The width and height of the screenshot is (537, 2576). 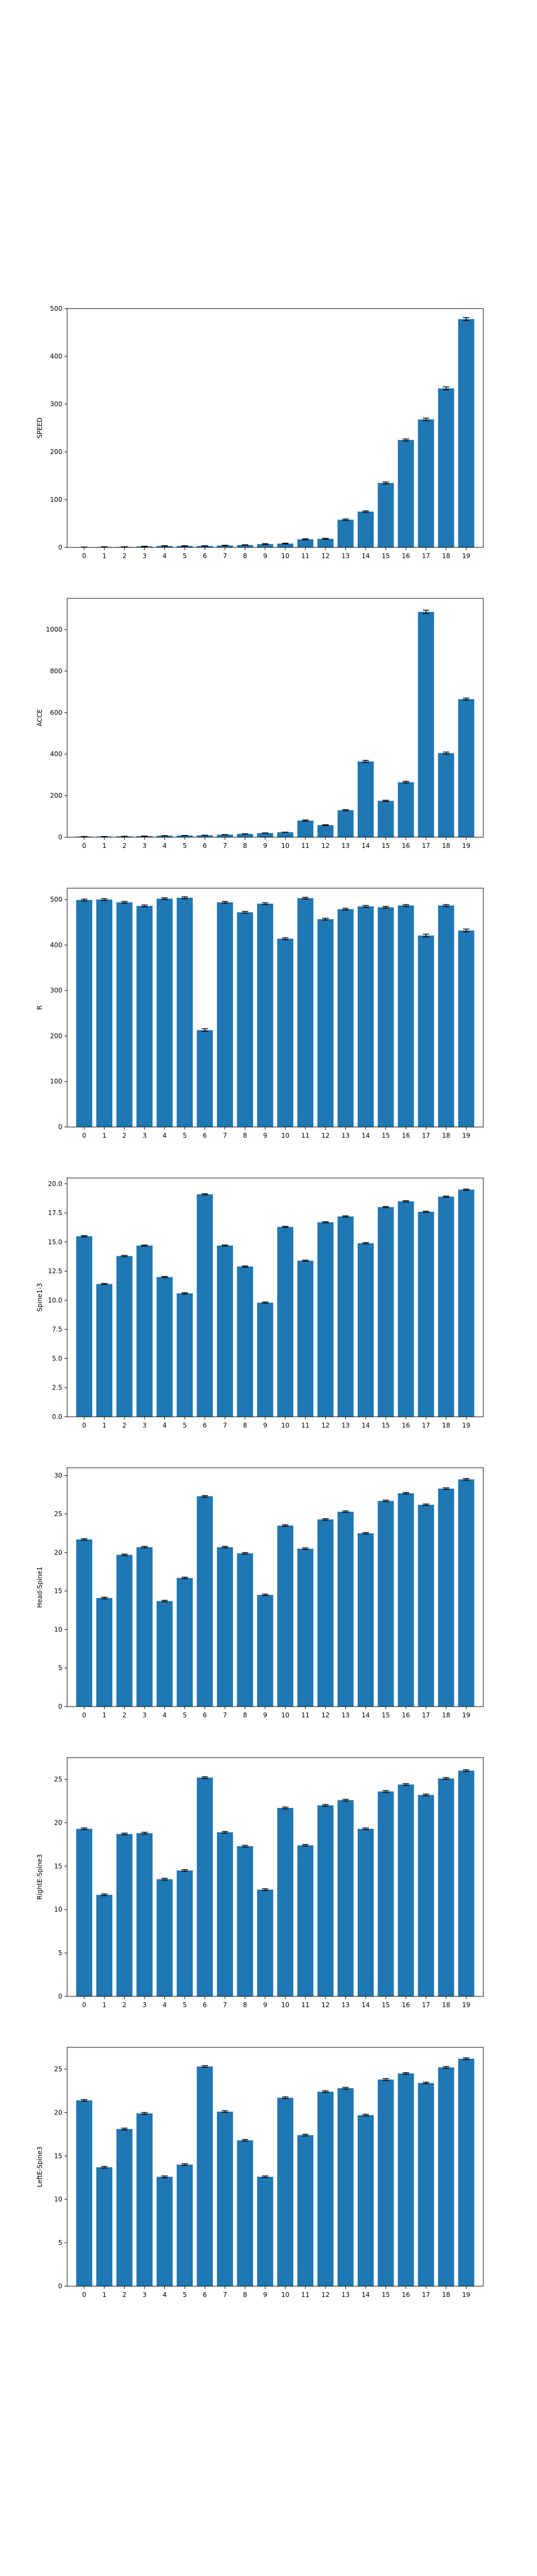 What do you see at coordinates (60, 1668) in the screenshot?
I see `y-tick-label: 5` at bounding box center [60, 1668].